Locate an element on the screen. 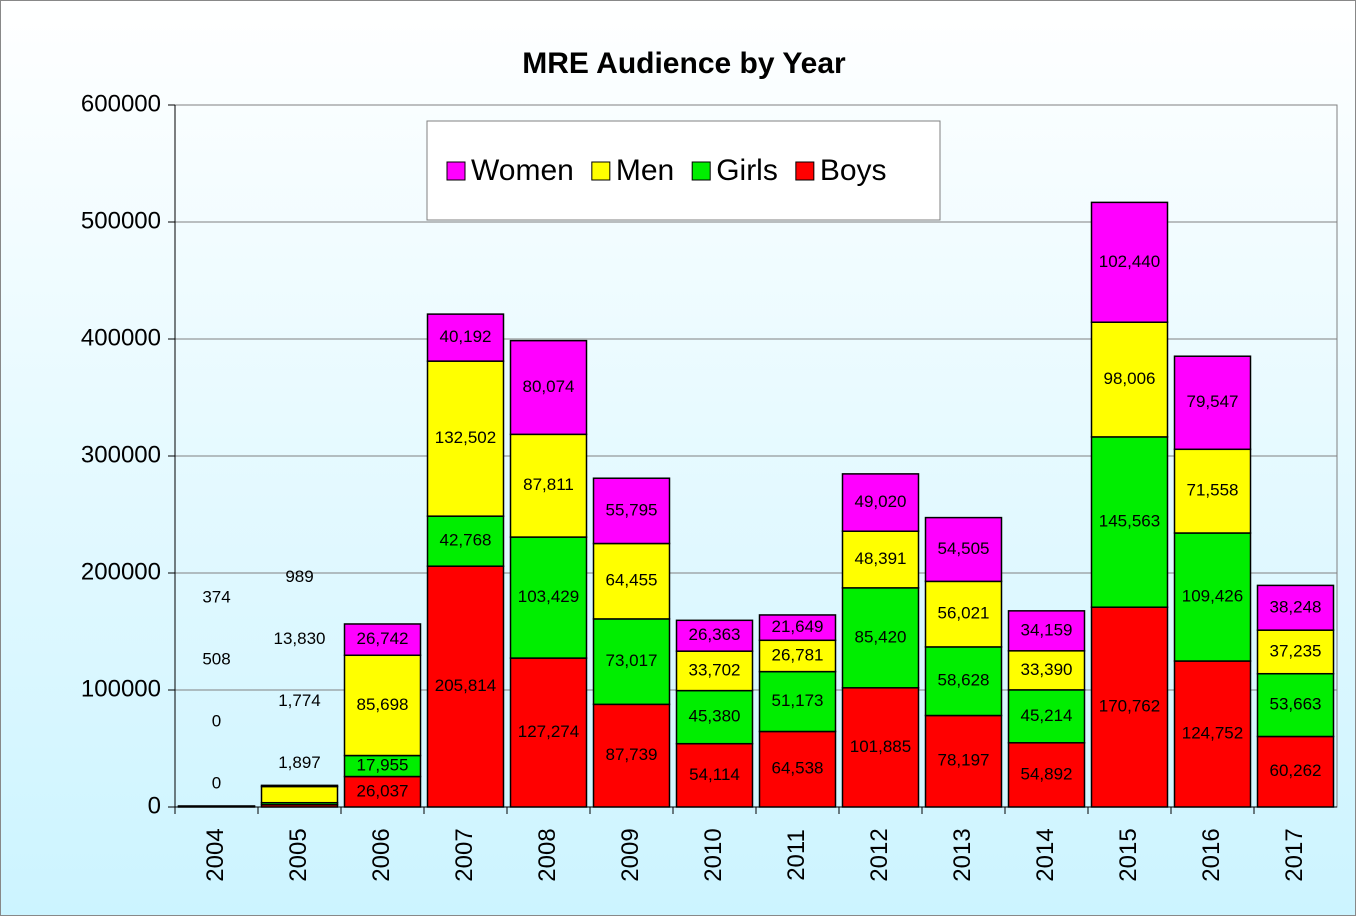 This screenshot has height=916, width=1356. data-label: 26,363 is located at coordinates (715, 634).